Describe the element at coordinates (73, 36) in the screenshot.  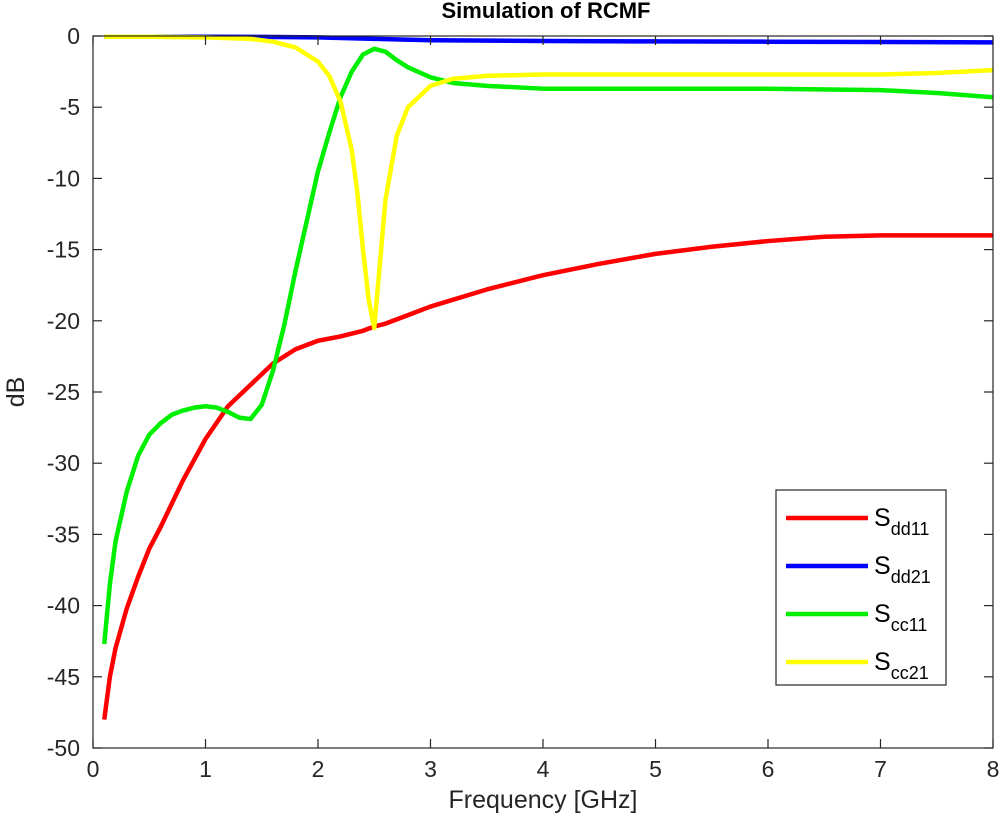
I see `y-tick-label: 0` at that location.